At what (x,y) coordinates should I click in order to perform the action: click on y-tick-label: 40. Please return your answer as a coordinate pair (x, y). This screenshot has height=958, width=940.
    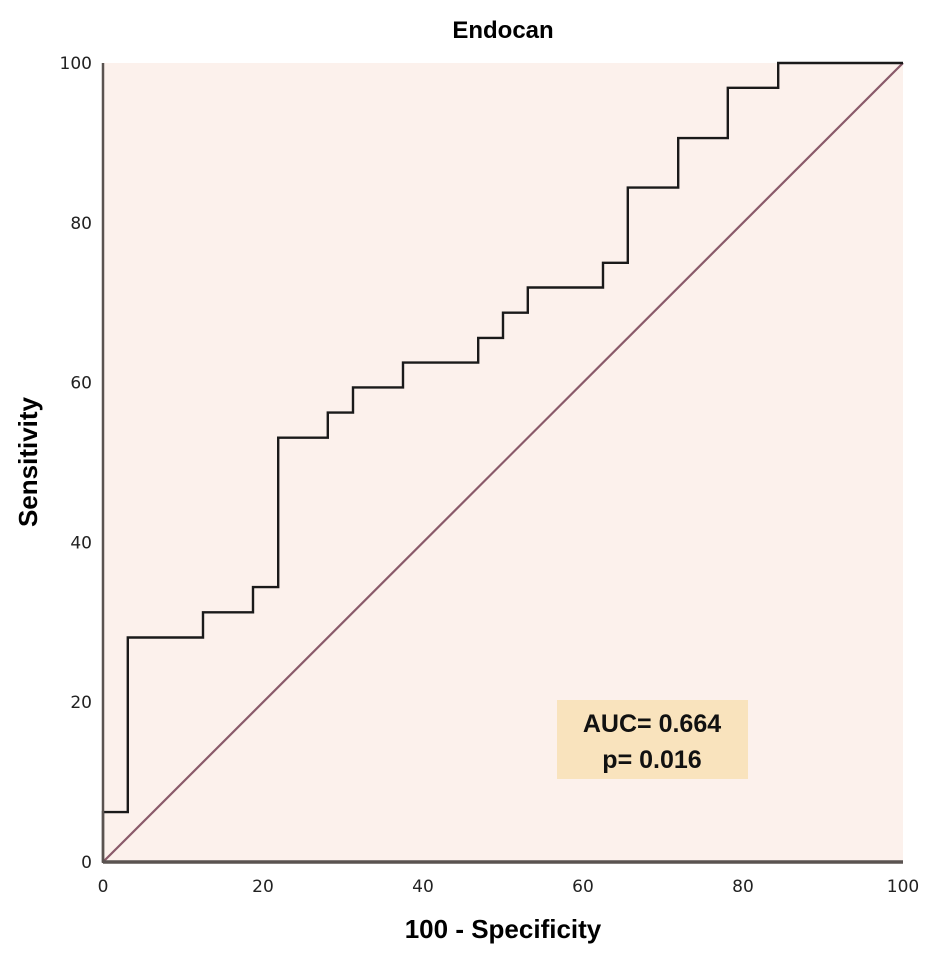
    Looking at the image, I should click on (81, 543).